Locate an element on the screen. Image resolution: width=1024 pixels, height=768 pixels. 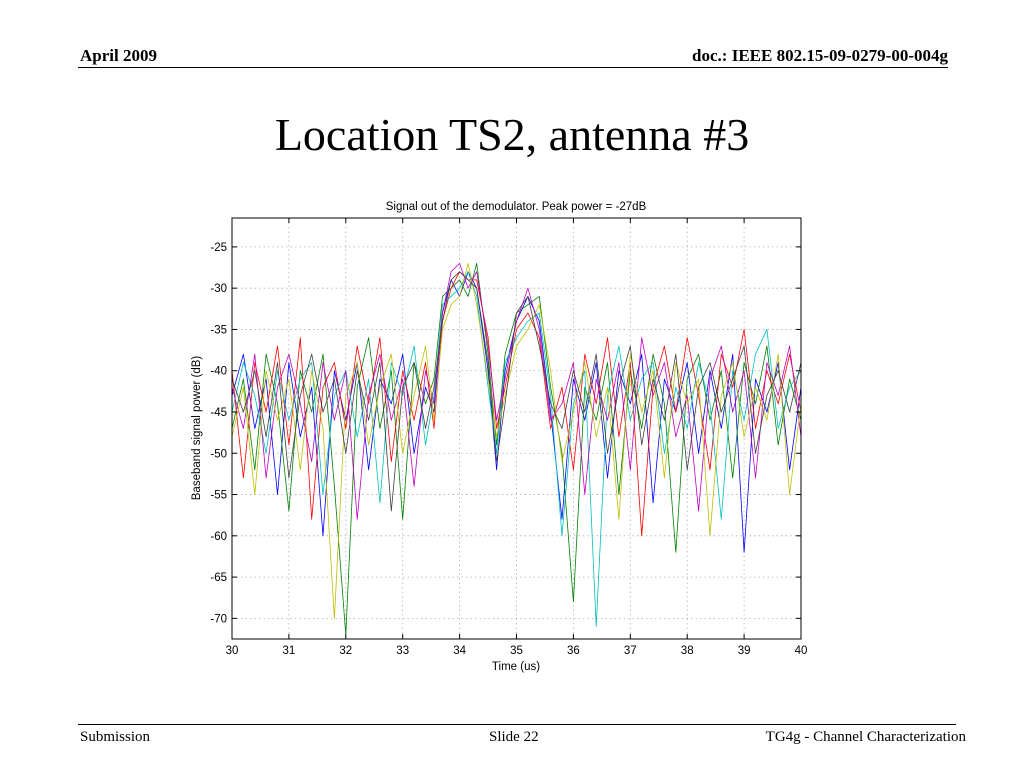
y-tick-label: -55 is located at coordinates (218, 496).